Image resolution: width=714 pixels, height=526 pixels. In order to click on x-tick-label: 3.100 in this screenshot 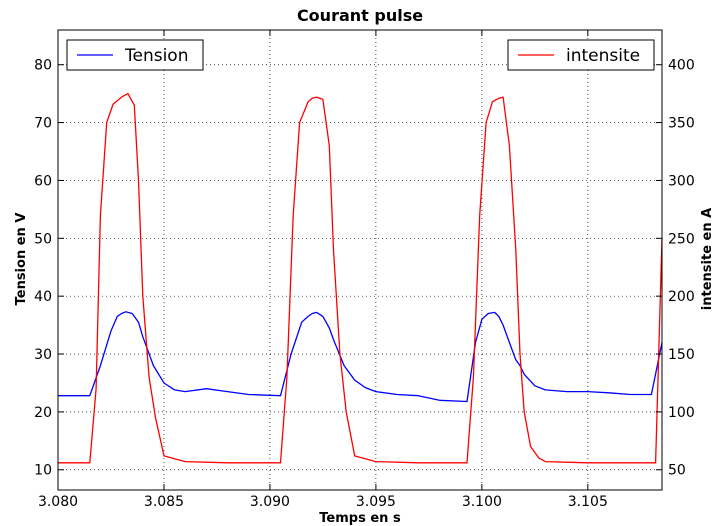, I will do `click(482, 502)`.